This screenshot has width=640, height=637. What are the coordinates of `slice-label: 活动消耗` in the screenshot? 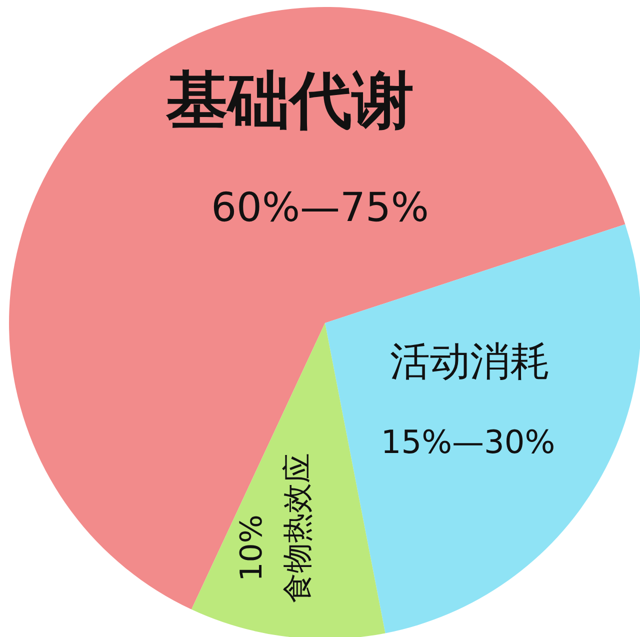 It's located at (470, 362).